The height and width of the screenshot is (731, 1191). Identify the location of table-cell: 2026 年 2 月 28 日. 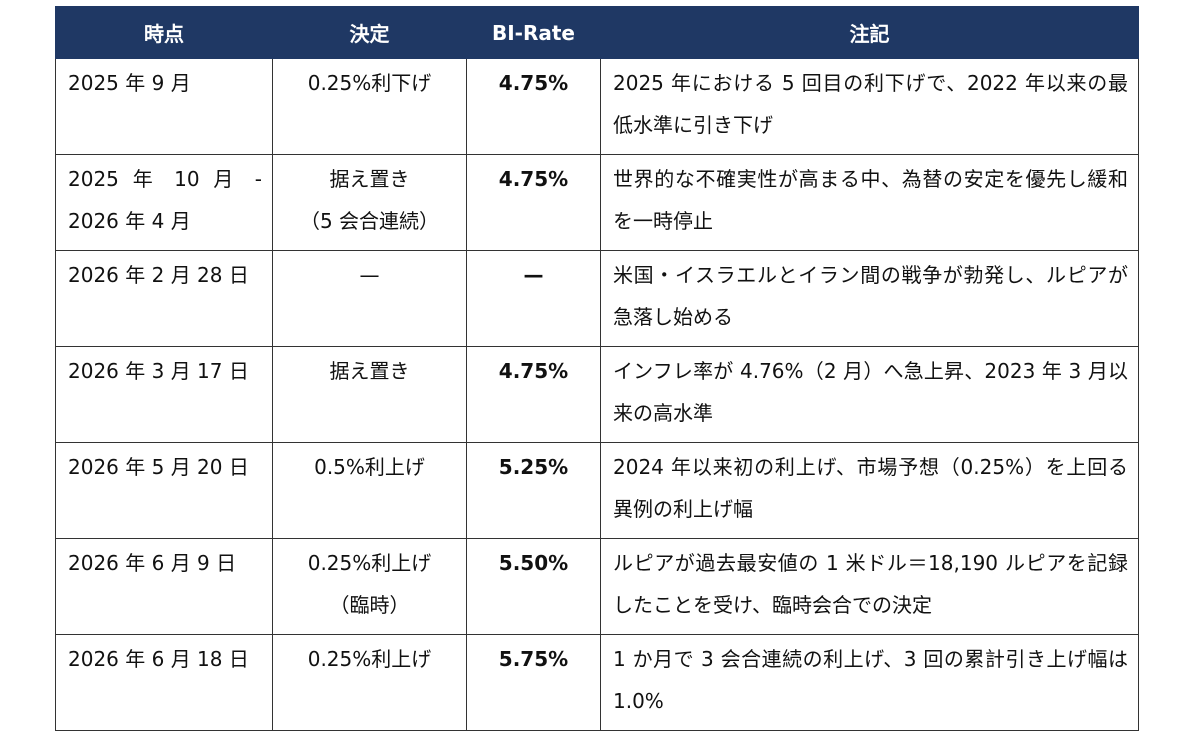
(164, 298).